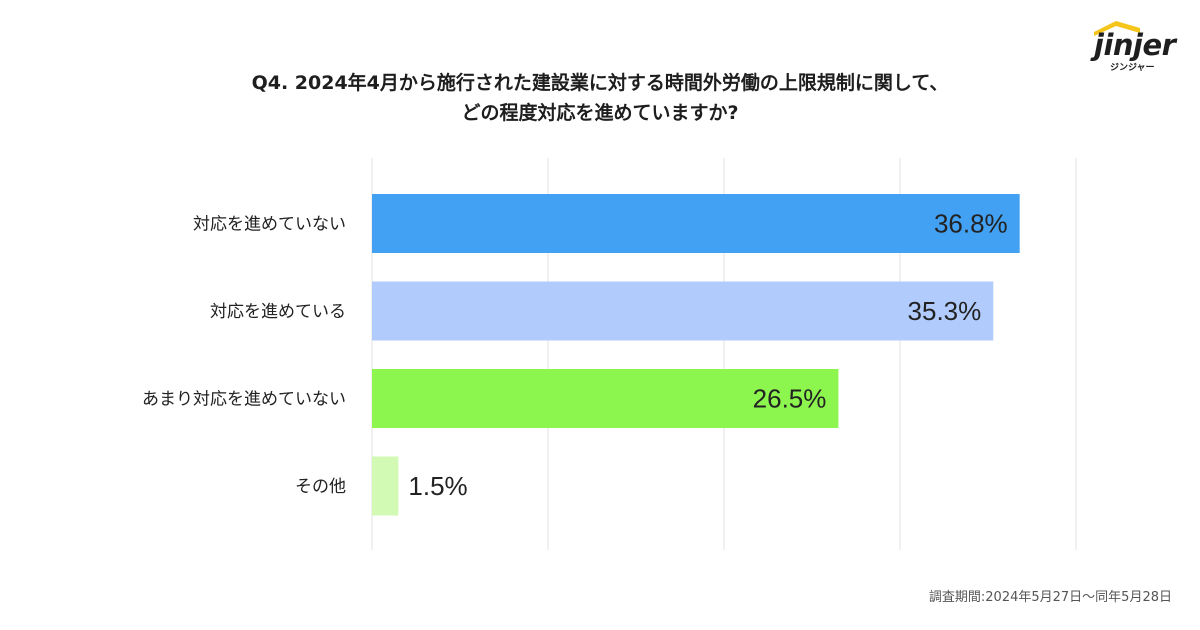  What do you see at coordinates (790, 399) in the screenshot?
I see `value-label: 26.5%` at bounding box center [790, 399].